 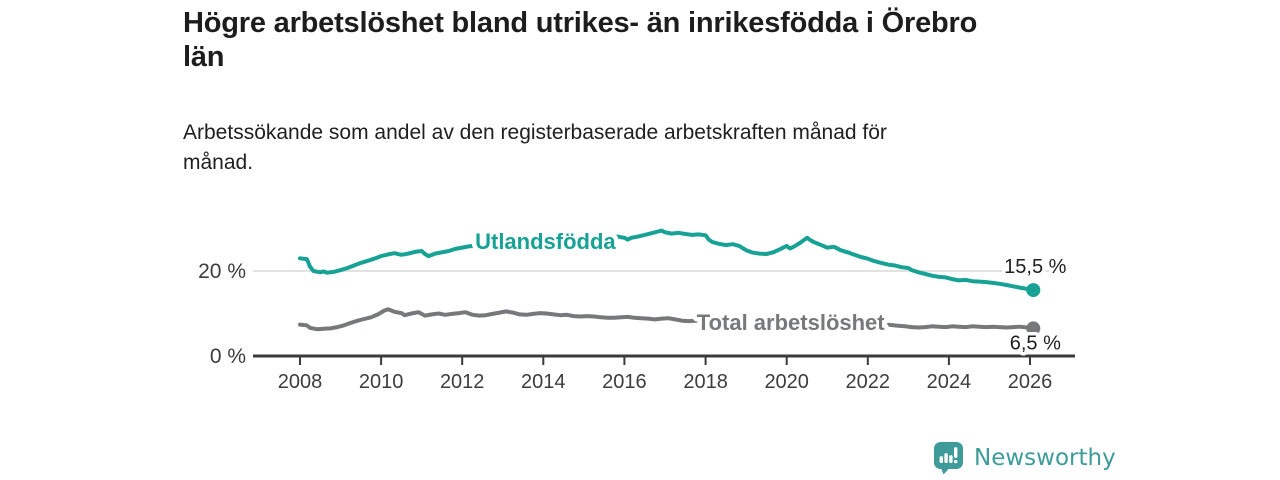 I want to click on y-axis-label-0: 0 %, so click(x=228, y=356).